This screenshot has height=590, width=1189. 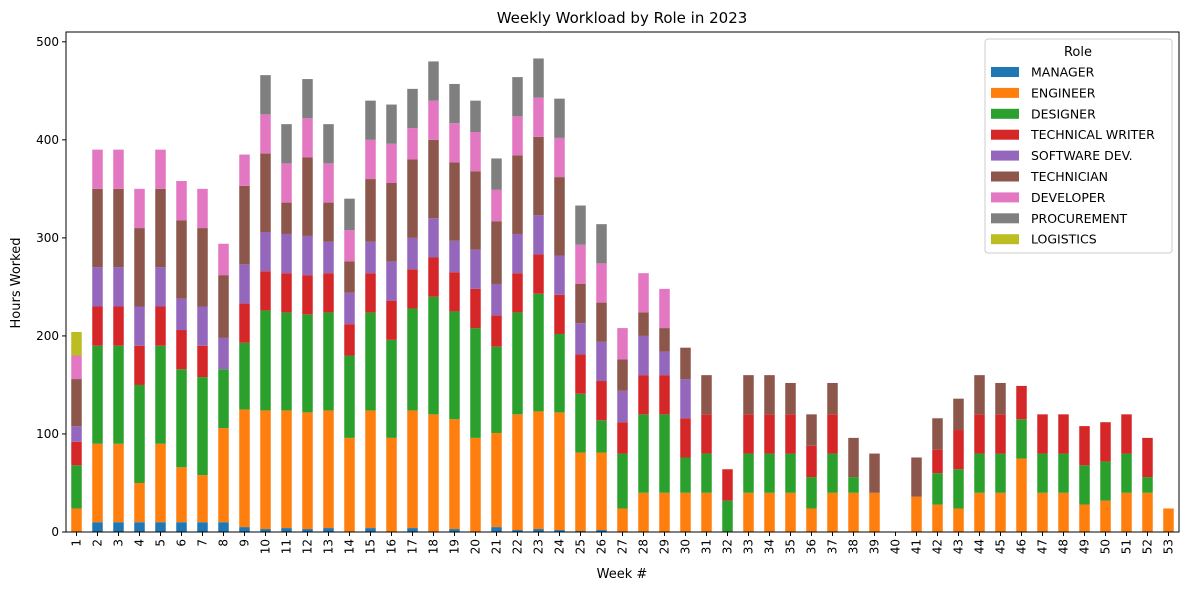 What do you see at coordinates (622, 18) in the screenshot?
I see `chart-title: Weekly Workload by Role in 2023` at bounding box center [622, 18].